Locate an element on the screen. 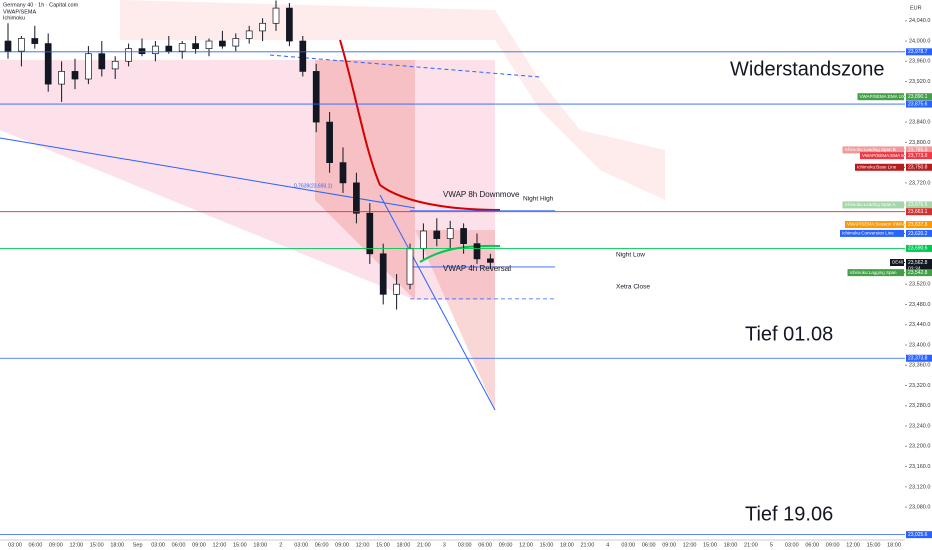  indicator-name: Ichimoku is located at coordinates (14, 18).